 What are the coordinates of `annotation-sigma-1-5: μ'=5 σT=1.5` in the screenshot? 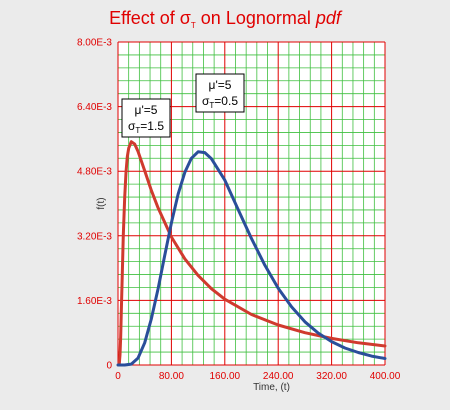 It's located at (146, 118).